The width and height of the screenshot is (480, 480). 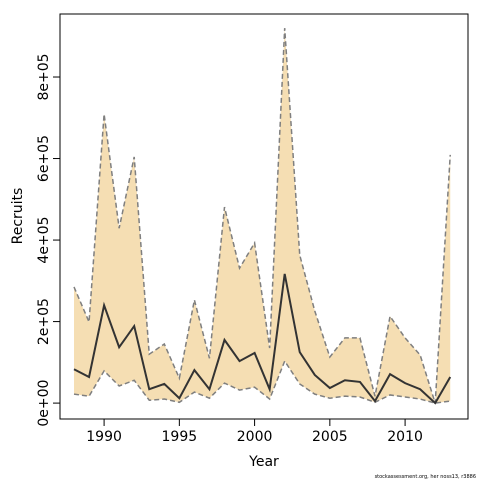 What do you see at coordinates (44, 321) in the screenshot?
I see `y-tick-label: 2e+05` at bounding box center [44, 321].